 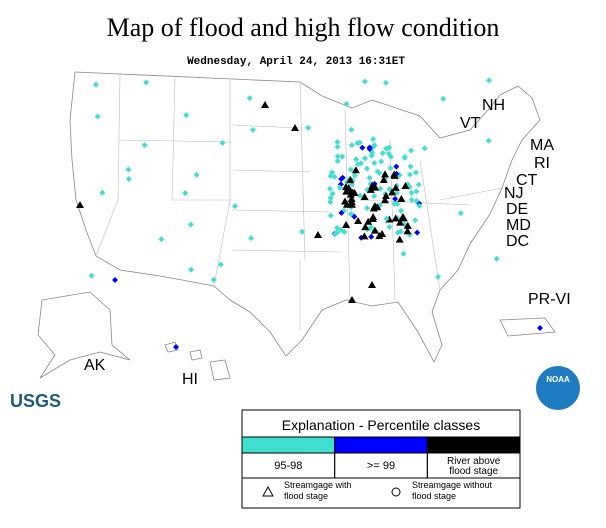 I want to click on region-label: HI, so click(x=190, y=379).